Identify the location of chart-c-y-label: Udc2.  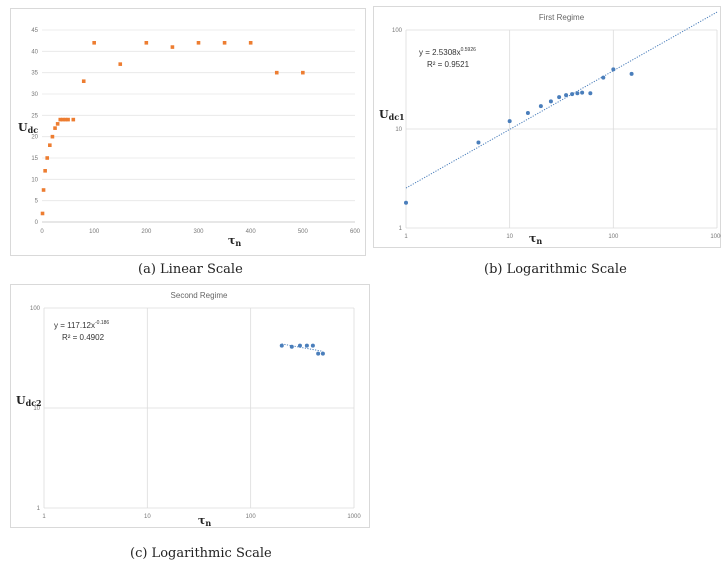
(29, 401).